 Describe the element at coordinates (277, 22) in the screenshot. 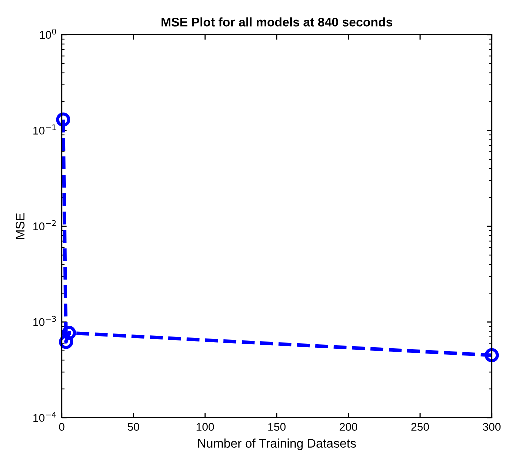

I see `chart-title: MSE Plot for all models at 840 seconds` at that location.